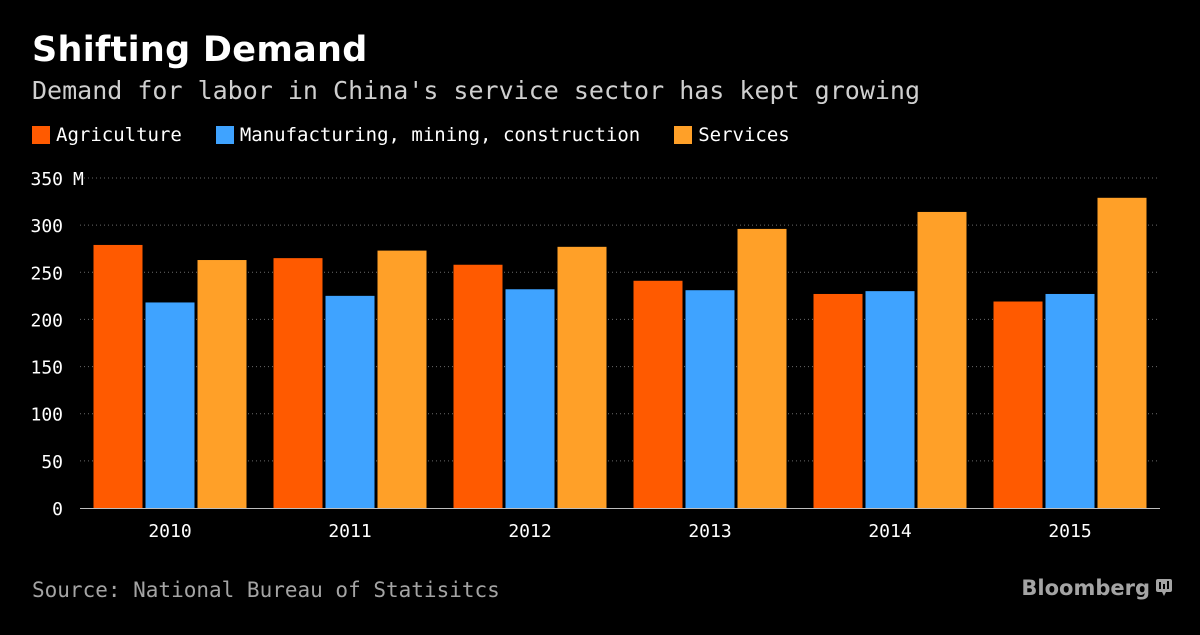  Describe the element at coordinates (119, 135) in the screenshot. I see `legend-label-agriculture: Agriculture` at that location.